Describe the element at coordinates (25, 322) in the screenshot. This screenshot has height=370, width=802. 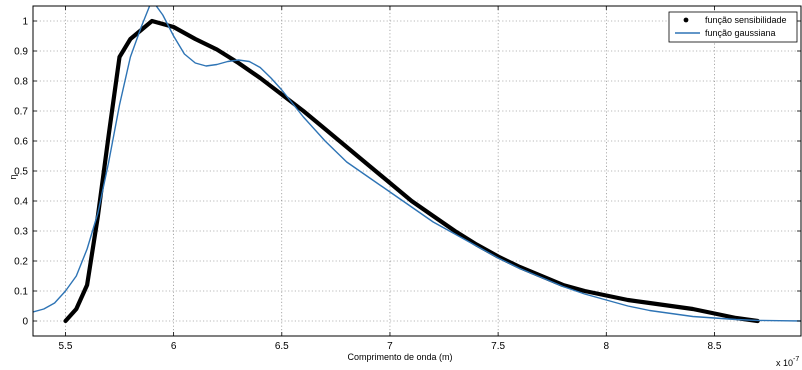
I see `y-tick-label: 0` at that location.